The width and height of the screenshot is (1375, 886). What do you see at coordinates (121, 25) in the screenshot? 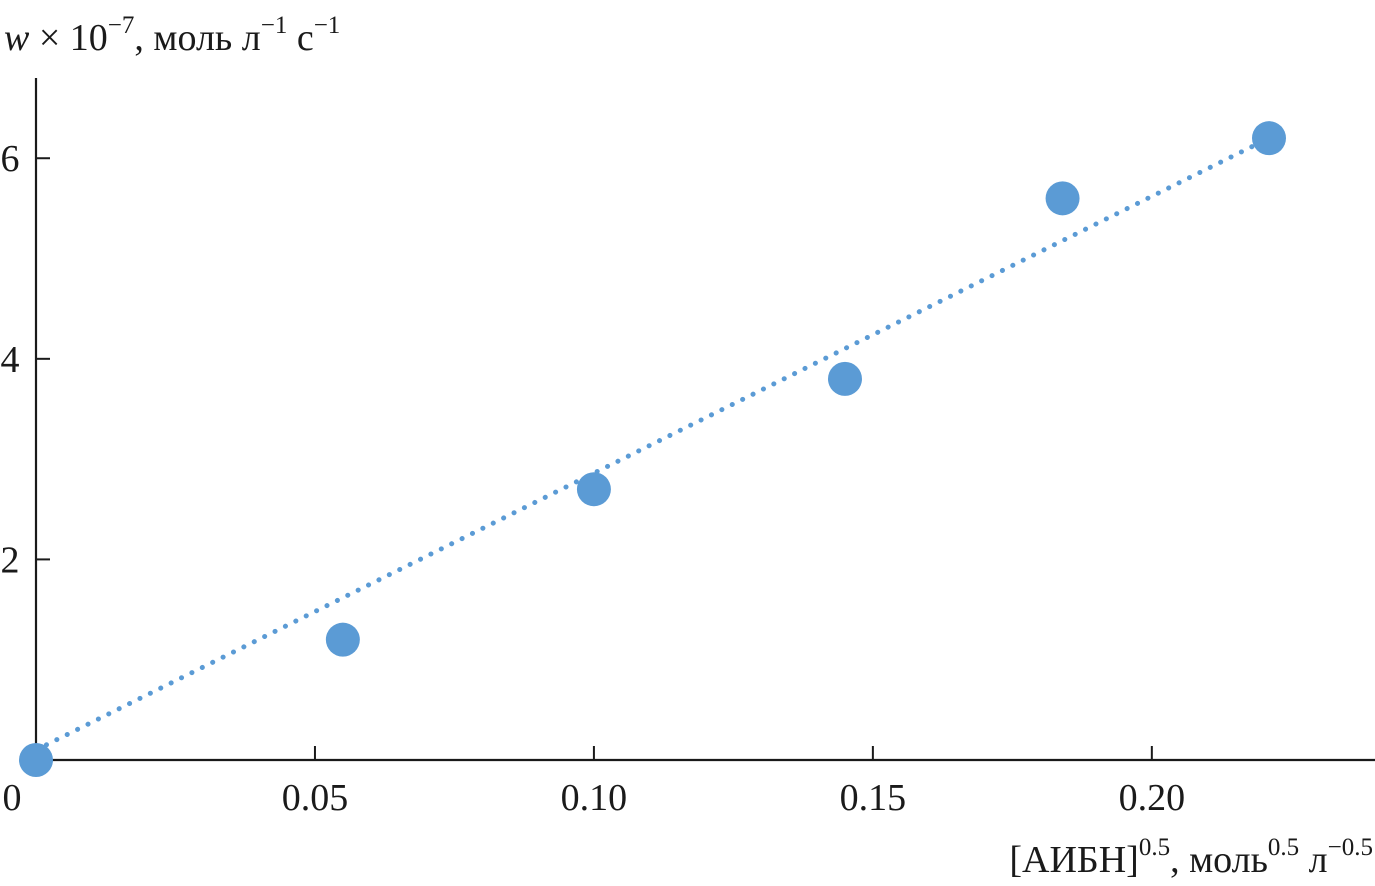
I see `y-axis-title-mult-exp: −7` at bounding box center [121, 25].